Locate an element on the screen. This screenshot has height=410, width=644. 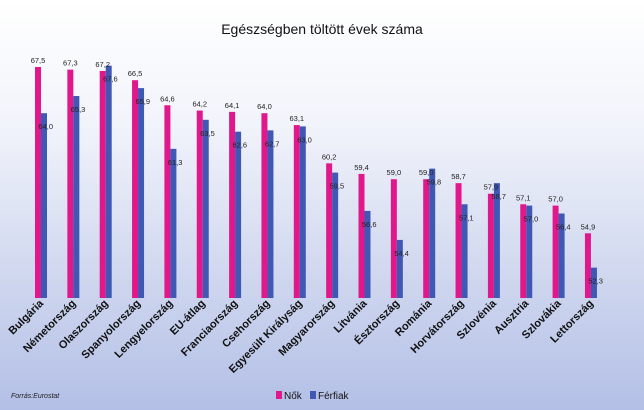
value-label-ferfiak-cat-16: 56,4 is located at coordinates (563, 227).